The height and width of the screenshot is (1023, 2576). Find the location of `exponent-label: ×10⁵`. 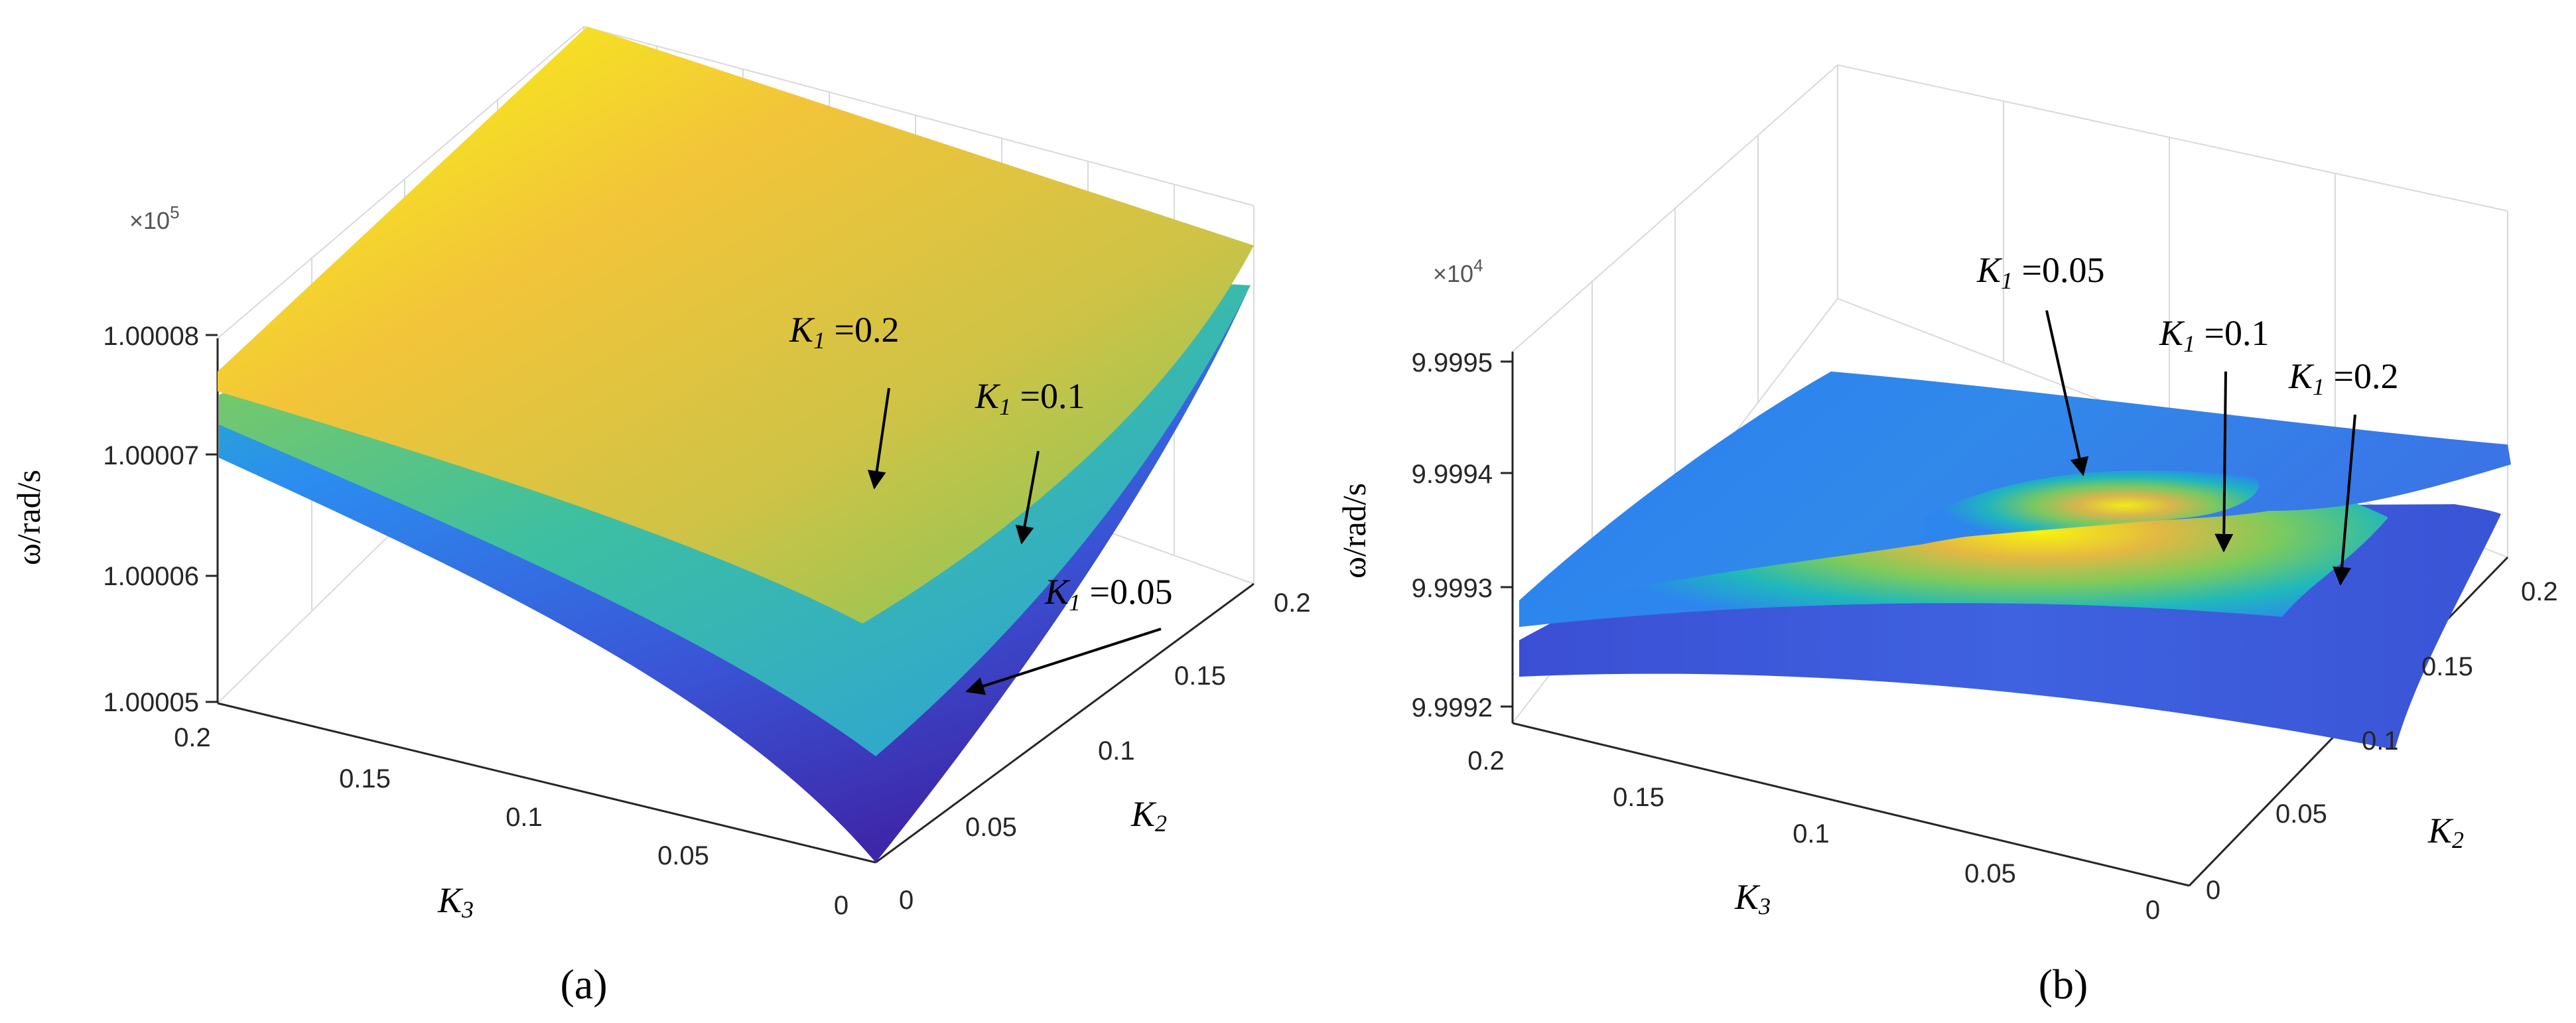

exponent-label: ×10⁵ is located at coordinates (154, 218).